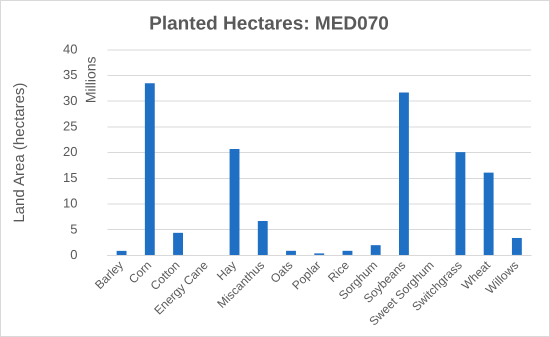  Describe the element at coordinates (74, 254) in the screenshot. I see `y-tick-label: 0` at that location.